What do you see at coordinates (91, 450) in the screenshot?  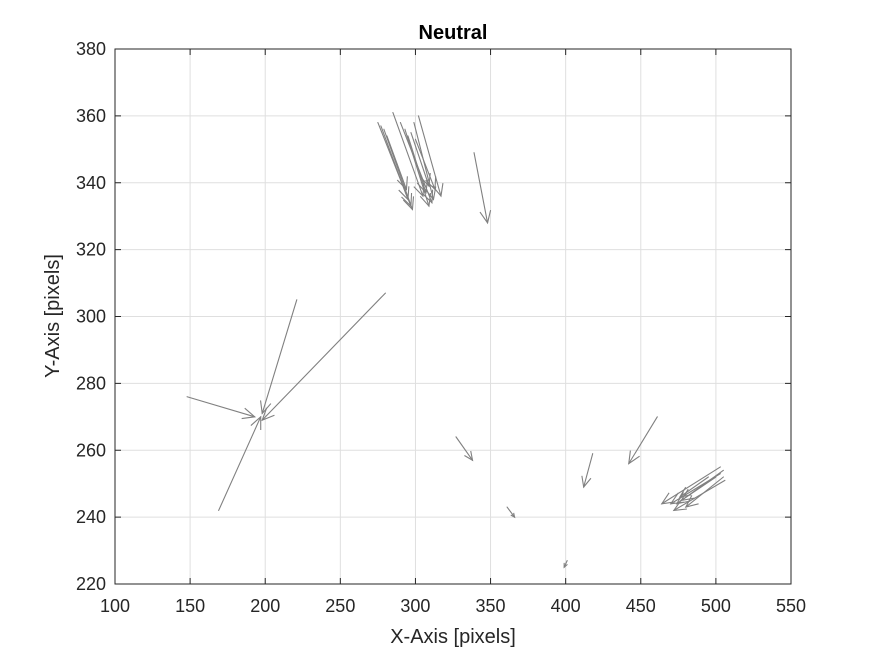 I see `y-tick-label: 260` at bounding box center [91, 450].